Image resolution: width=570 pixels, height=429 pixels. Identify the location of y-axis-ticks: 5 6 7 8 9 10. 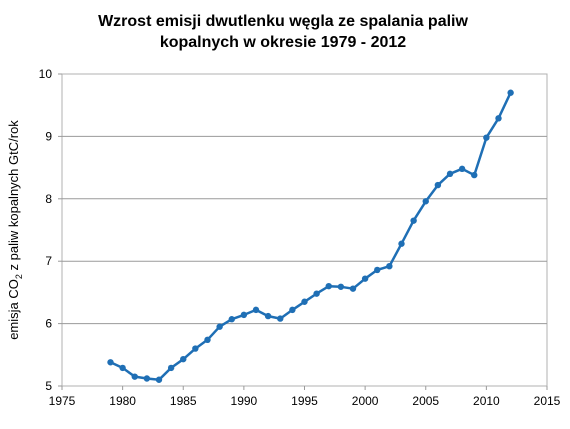
(50, 230).